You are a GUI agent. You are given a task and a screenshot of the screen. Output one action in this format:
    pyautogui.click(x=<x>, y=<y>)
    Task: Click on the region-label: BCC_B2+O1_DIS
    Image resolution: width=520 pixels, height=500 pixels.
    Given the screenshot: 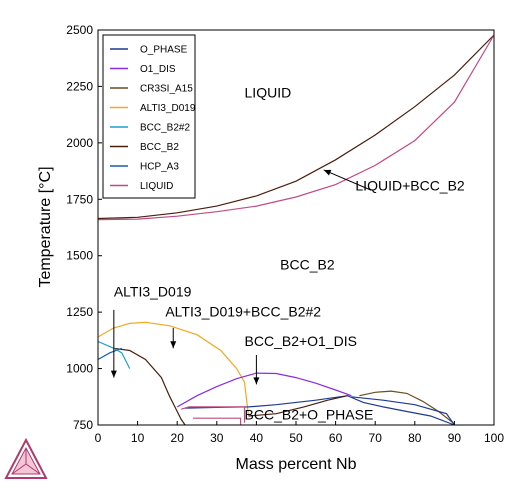 What is the action you would take?
    pyautogui.click(x=301, y=341)
    